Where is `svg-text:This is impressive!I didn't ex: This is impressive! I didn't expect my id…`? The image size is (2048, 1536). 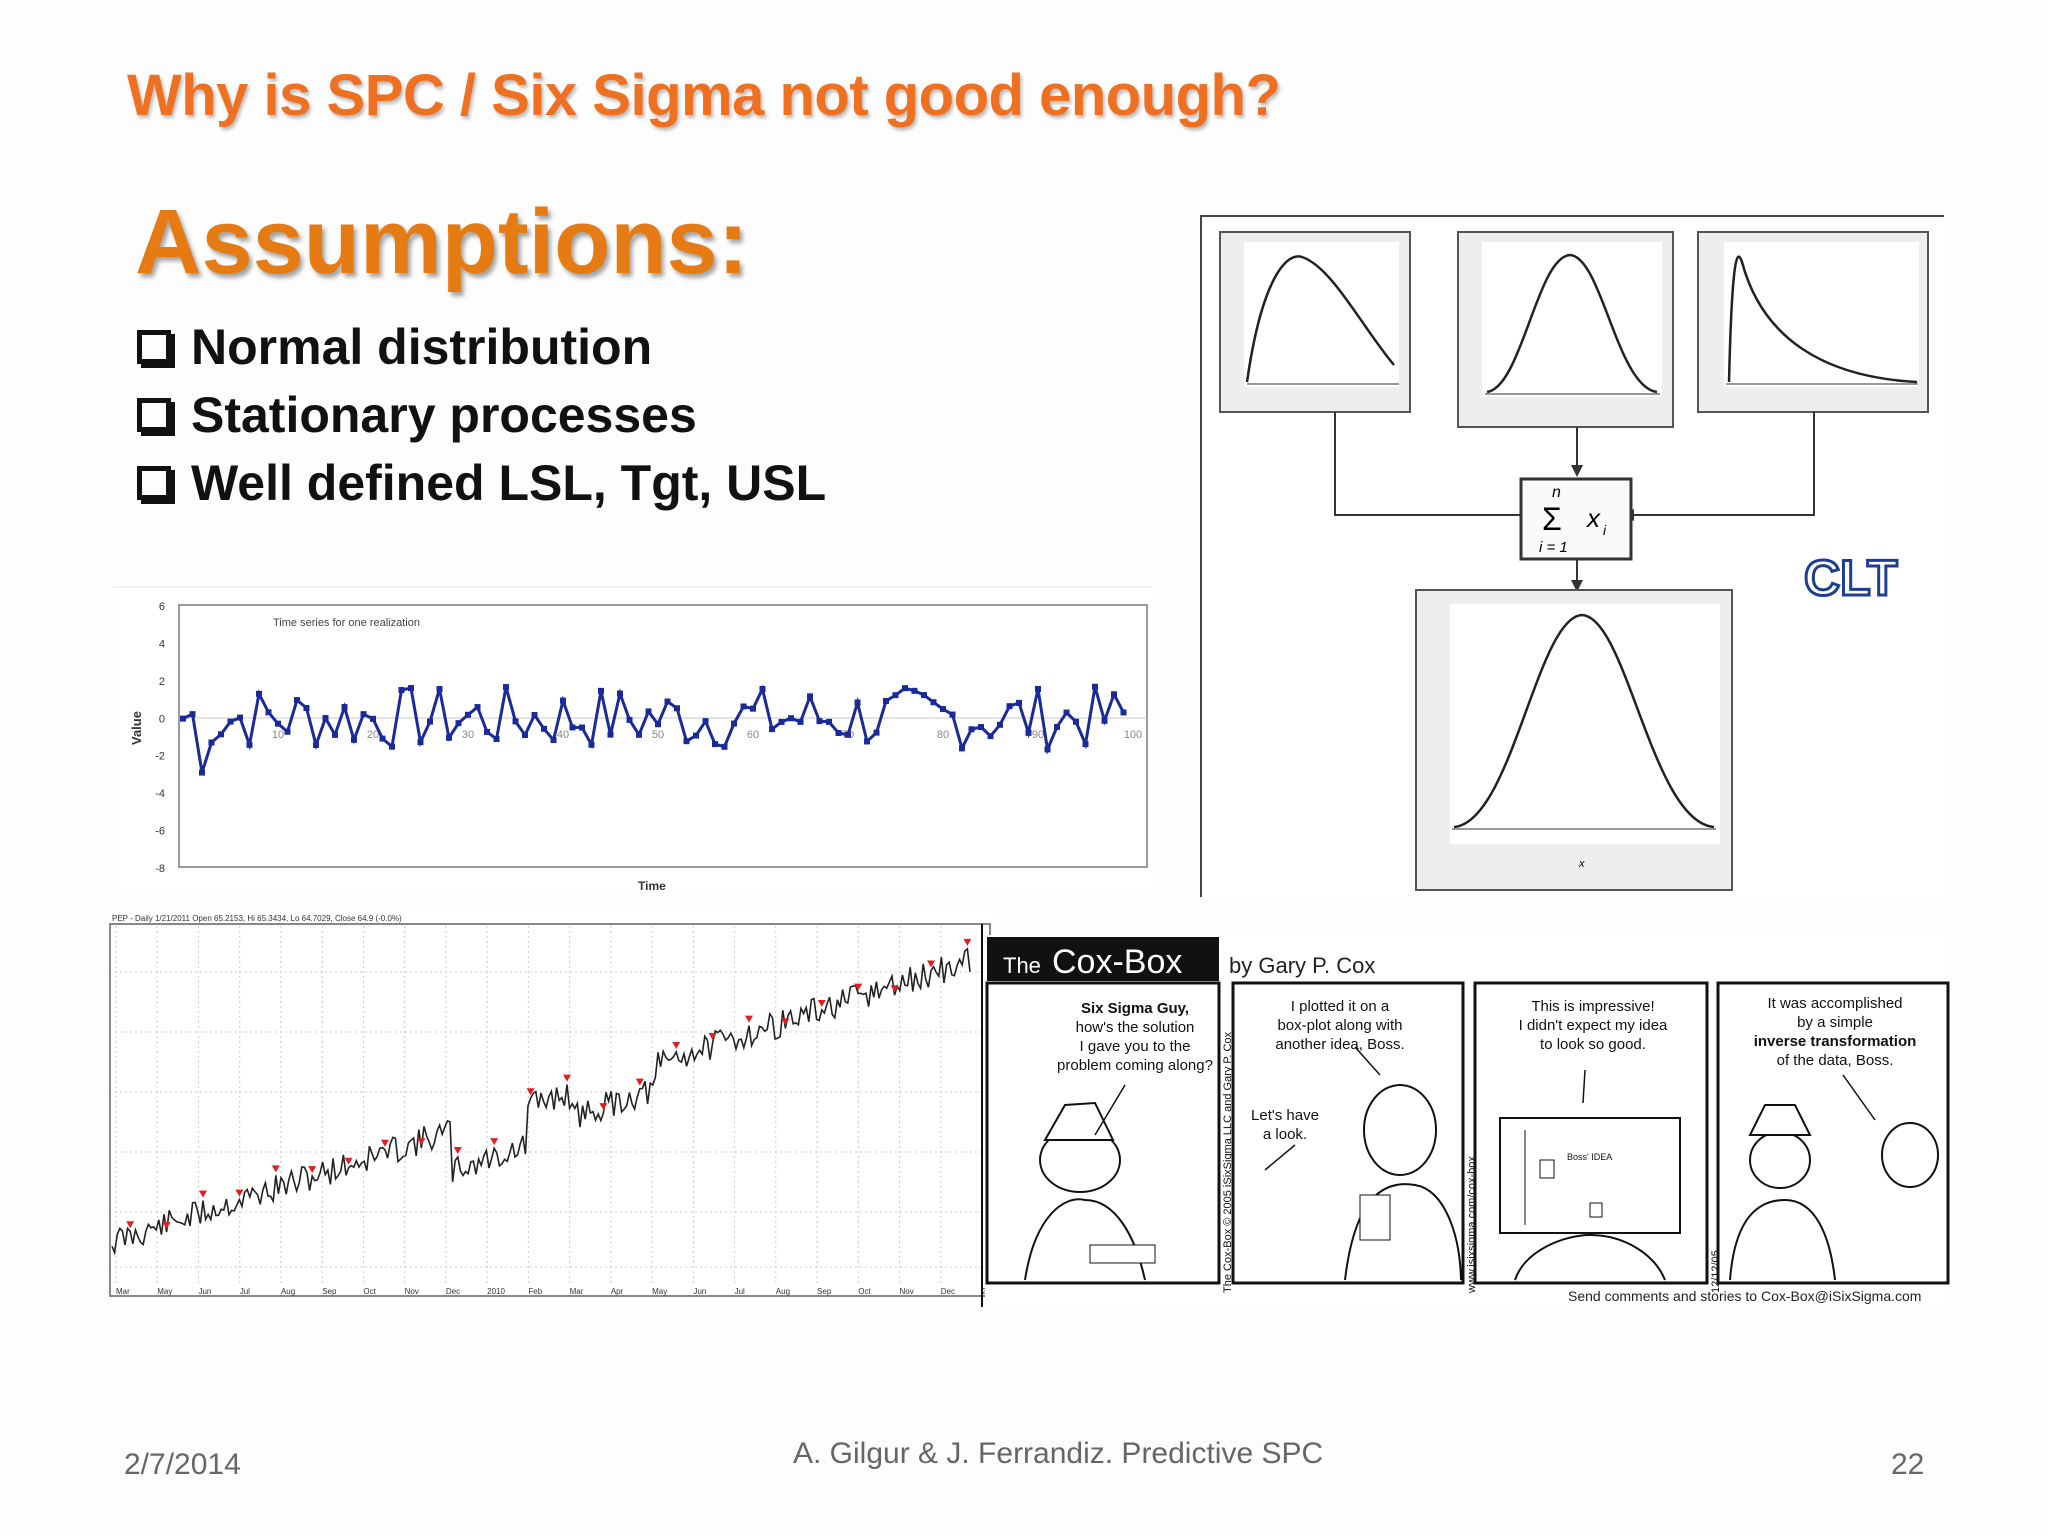 svg-text:This is impressive!I didn't ex: This is impressive! I didn't expect my id… is located at coordinates (1593, 1025).